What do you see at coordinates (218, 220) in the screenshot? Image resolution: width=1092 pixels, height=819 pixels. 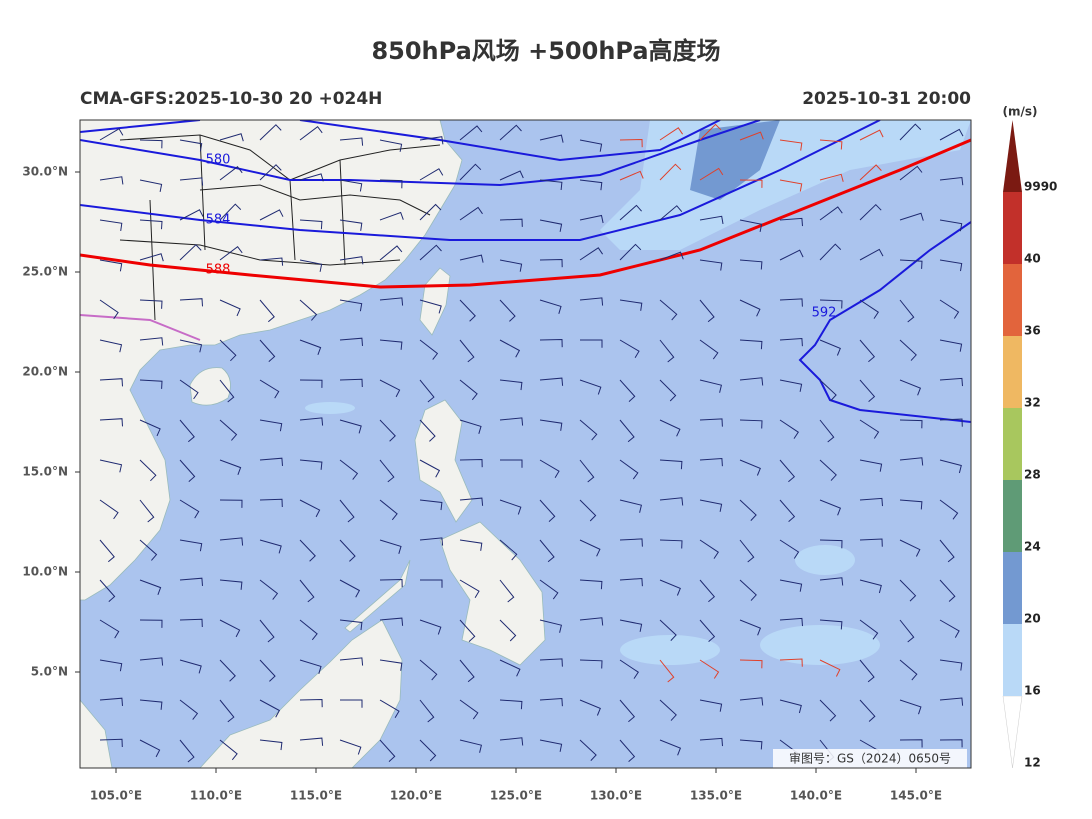 I see `contour-label: 584` at bounding box center [218, 220].